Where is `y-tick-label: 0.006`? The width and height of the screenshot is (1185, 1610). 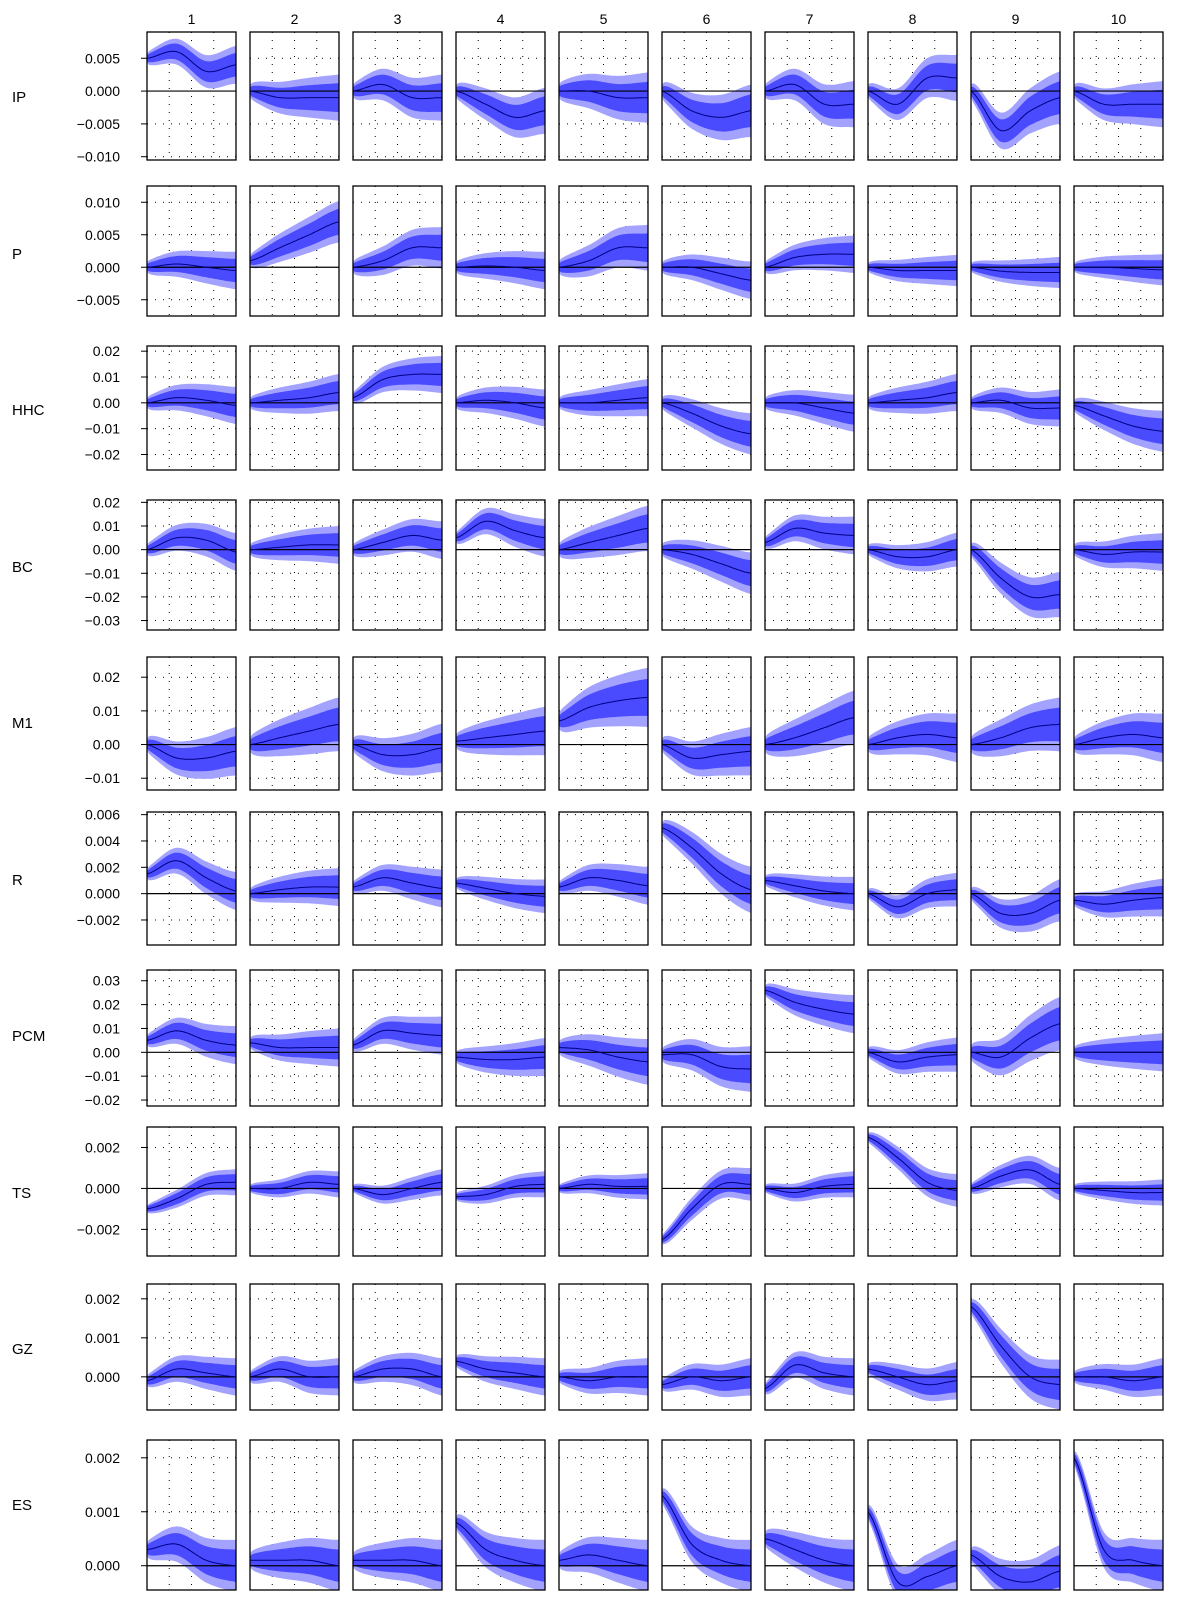 y-tick-label: 0.006 is located at coordinates (102, 815).